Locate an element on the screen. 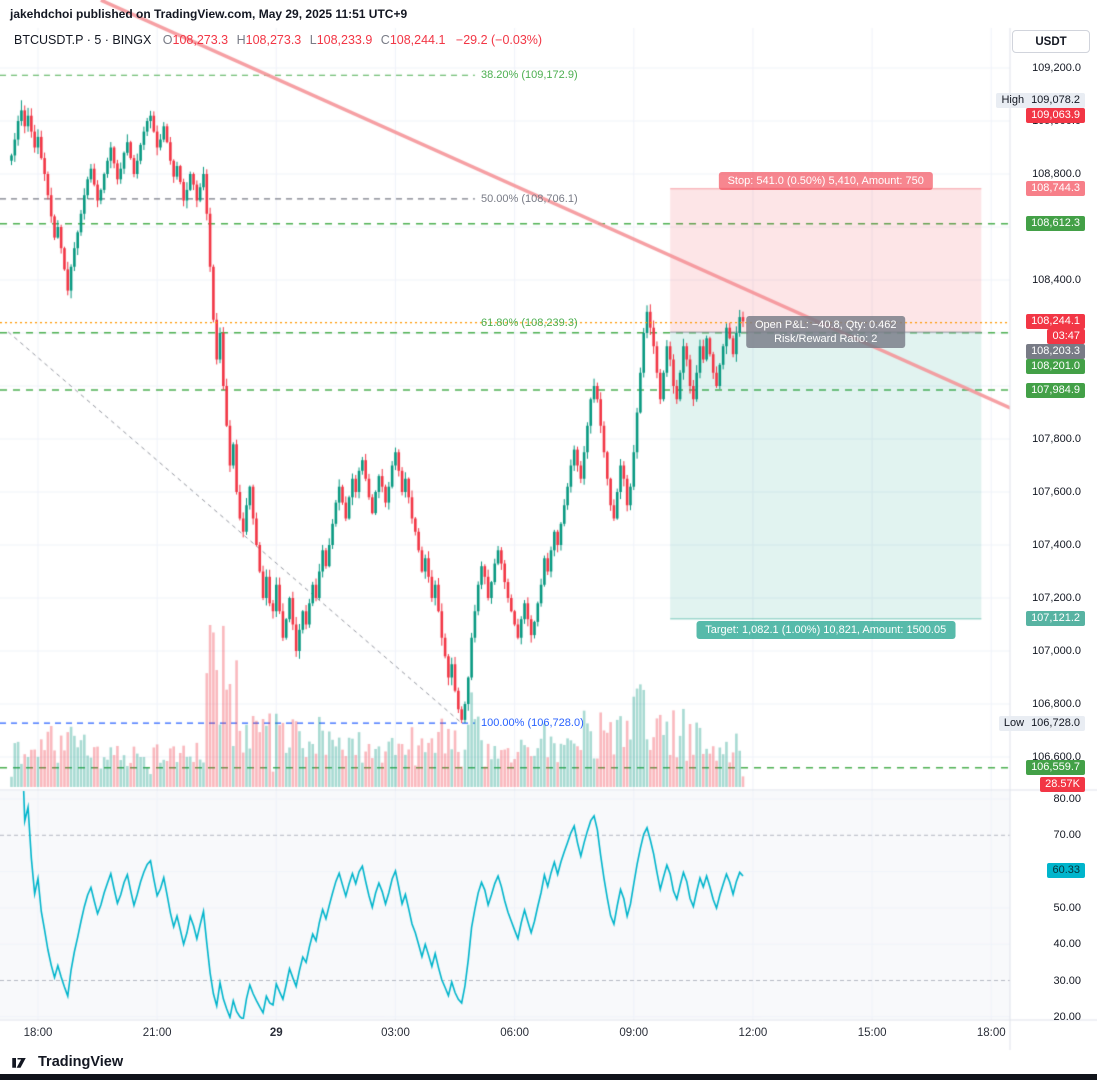 Image resolution: width=1097 pixels, height=1080 pixels. tradingview-wordmark: TradingView is located at coordinates (81, 1062).